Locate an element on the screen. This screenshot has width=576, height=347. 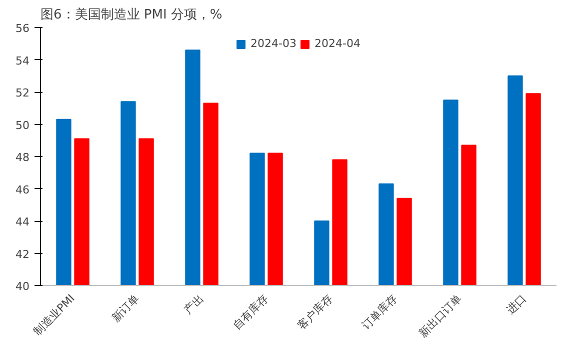
legend-label: 2024-03 is located at coordinates (273, 43).